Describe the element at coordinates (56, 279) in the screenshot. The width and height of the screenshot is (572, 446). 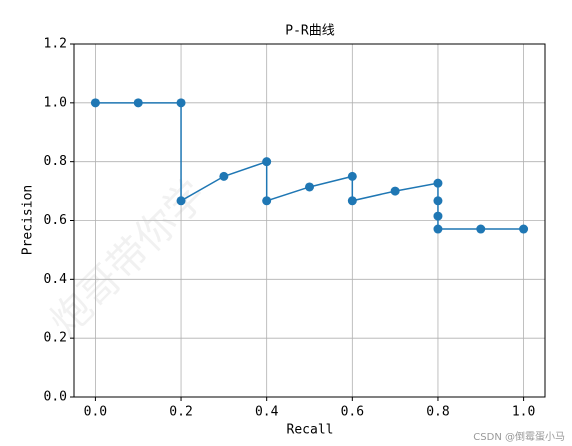
I see `y-tick-label: 0.4` at that location.